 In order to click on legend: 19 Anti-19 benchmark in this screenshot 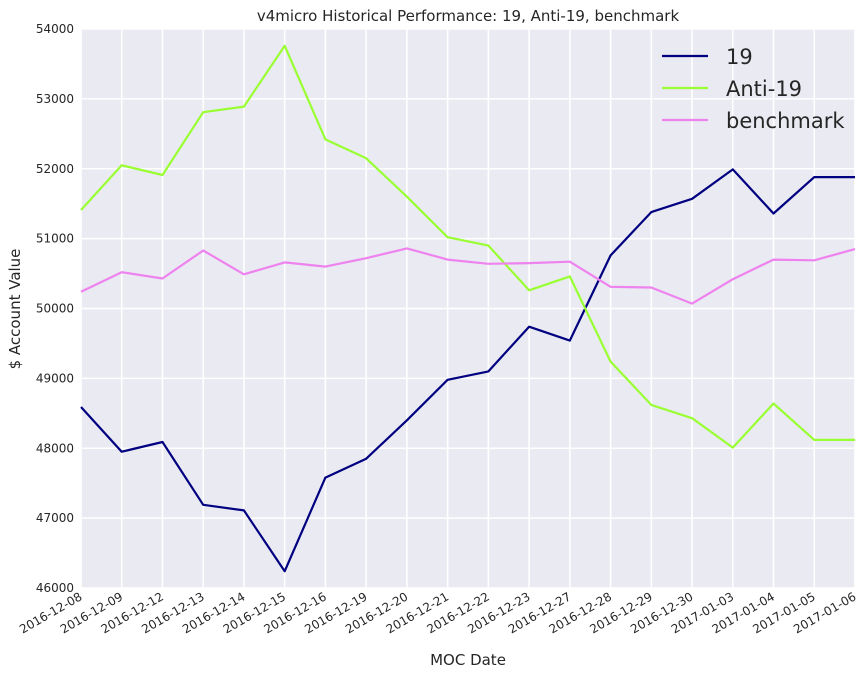, I will do `click(753, 89)`.